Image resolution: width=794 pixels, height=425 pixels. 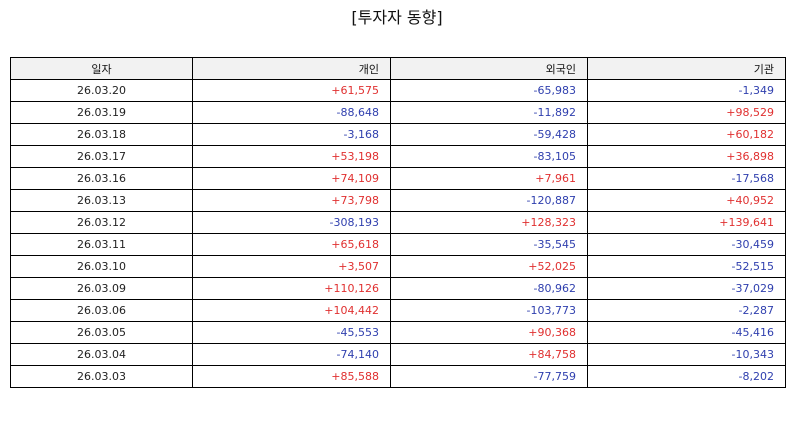 I want to click on table-row: 26.03.12 -308,193 +128,323 +139,641, so click(x=398, y=222).